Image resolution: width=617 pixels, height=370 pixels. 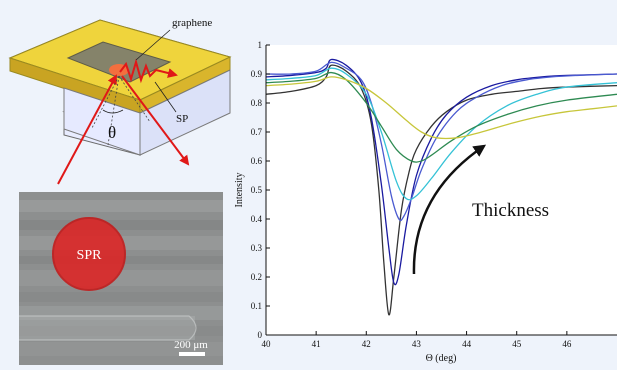 I want to click on surface-plasmon-wave, so click(x=148, y=71).